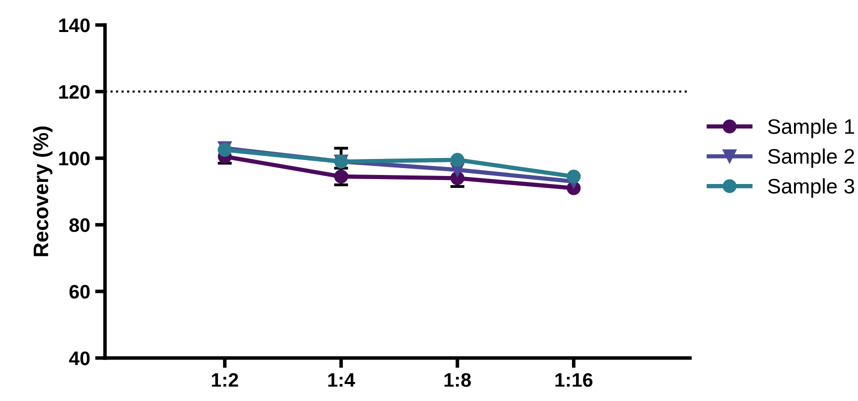 This screenshot has height=401, width=858. What do you see at coordinates (811, 158) in the screenshot?
I see `legend-label: Sample 2` at bounding box center [811, 158].